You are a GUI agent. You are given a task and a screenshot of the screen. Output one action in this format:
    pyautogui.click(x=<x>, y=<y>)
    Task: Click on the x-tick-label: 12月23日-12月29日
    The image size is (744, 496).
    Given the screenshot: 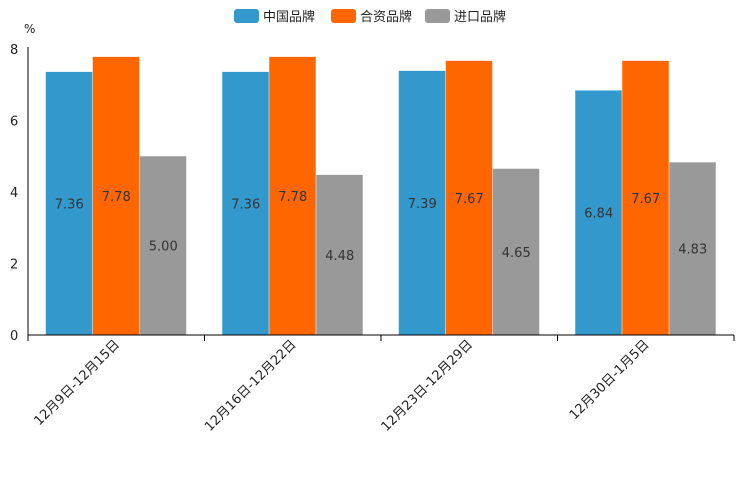 What is the action you would take?
    pyautogui.click(x=427, y=385)
    